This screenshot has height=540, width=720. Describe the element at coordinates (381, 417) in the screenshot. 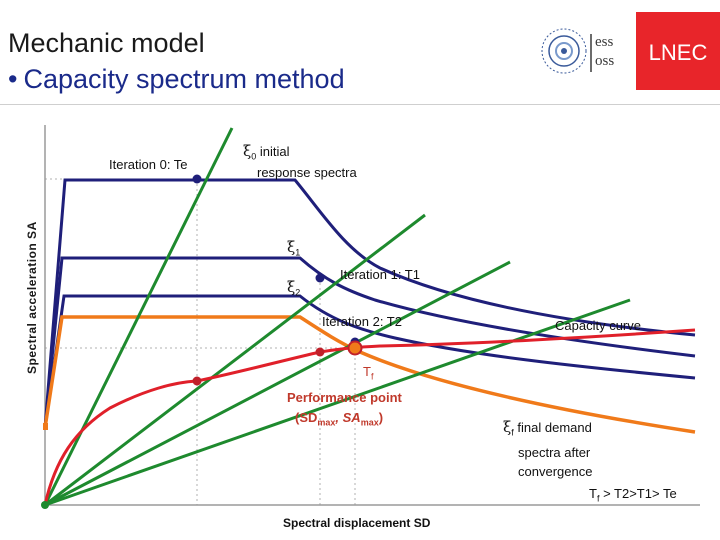

I see `perf-close: )` at that location.